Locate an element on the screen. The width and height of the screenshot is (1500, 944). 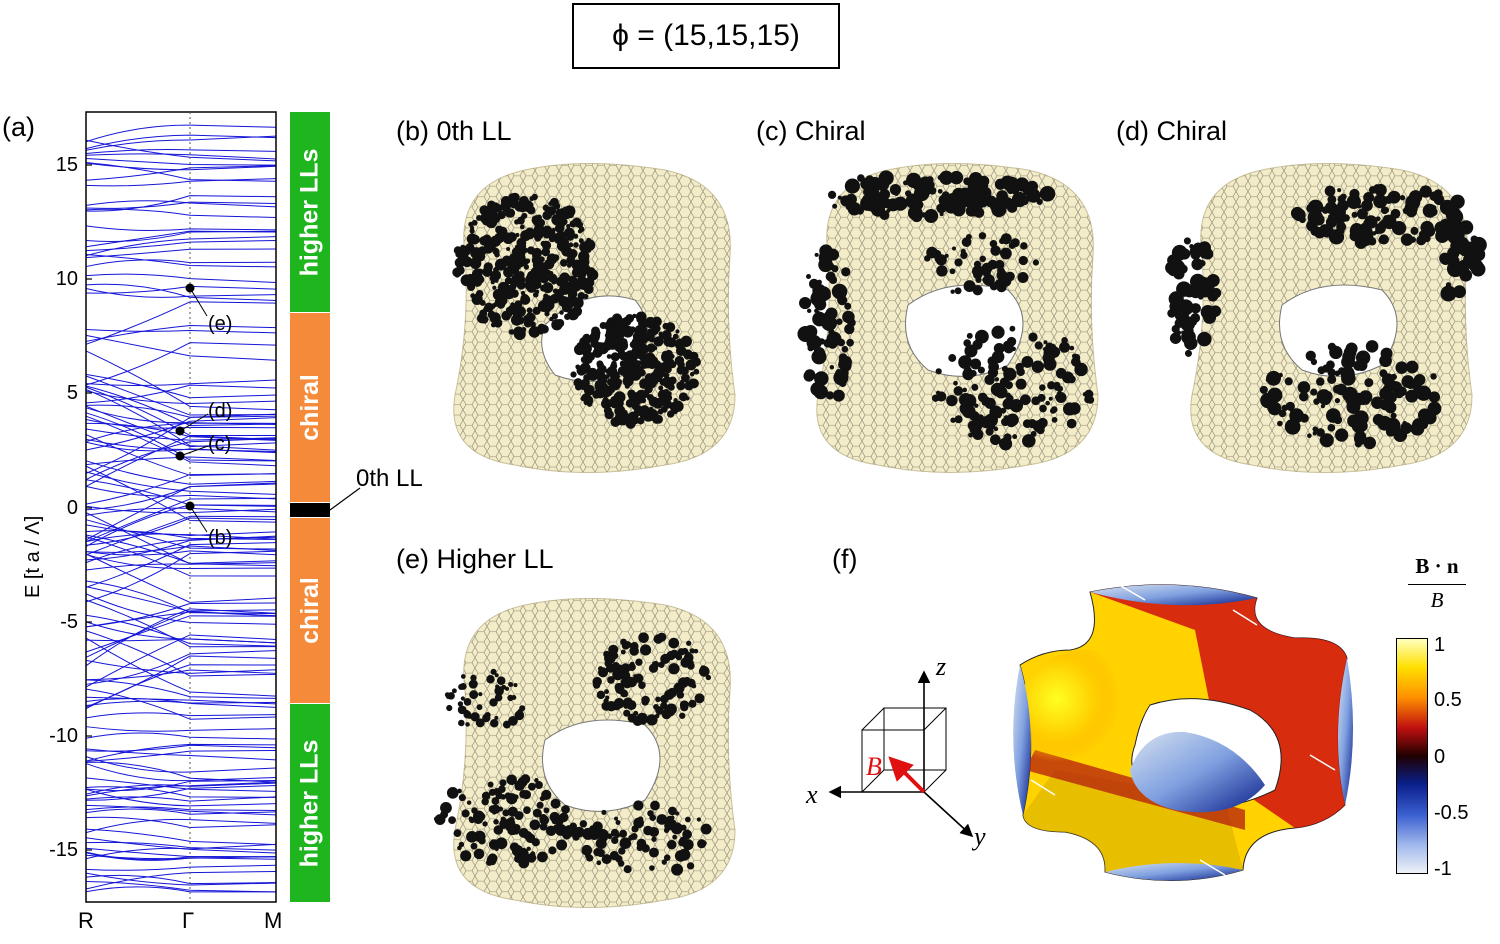
panel-d-label: (d) Chiral is located at coordinates (1172, 131).